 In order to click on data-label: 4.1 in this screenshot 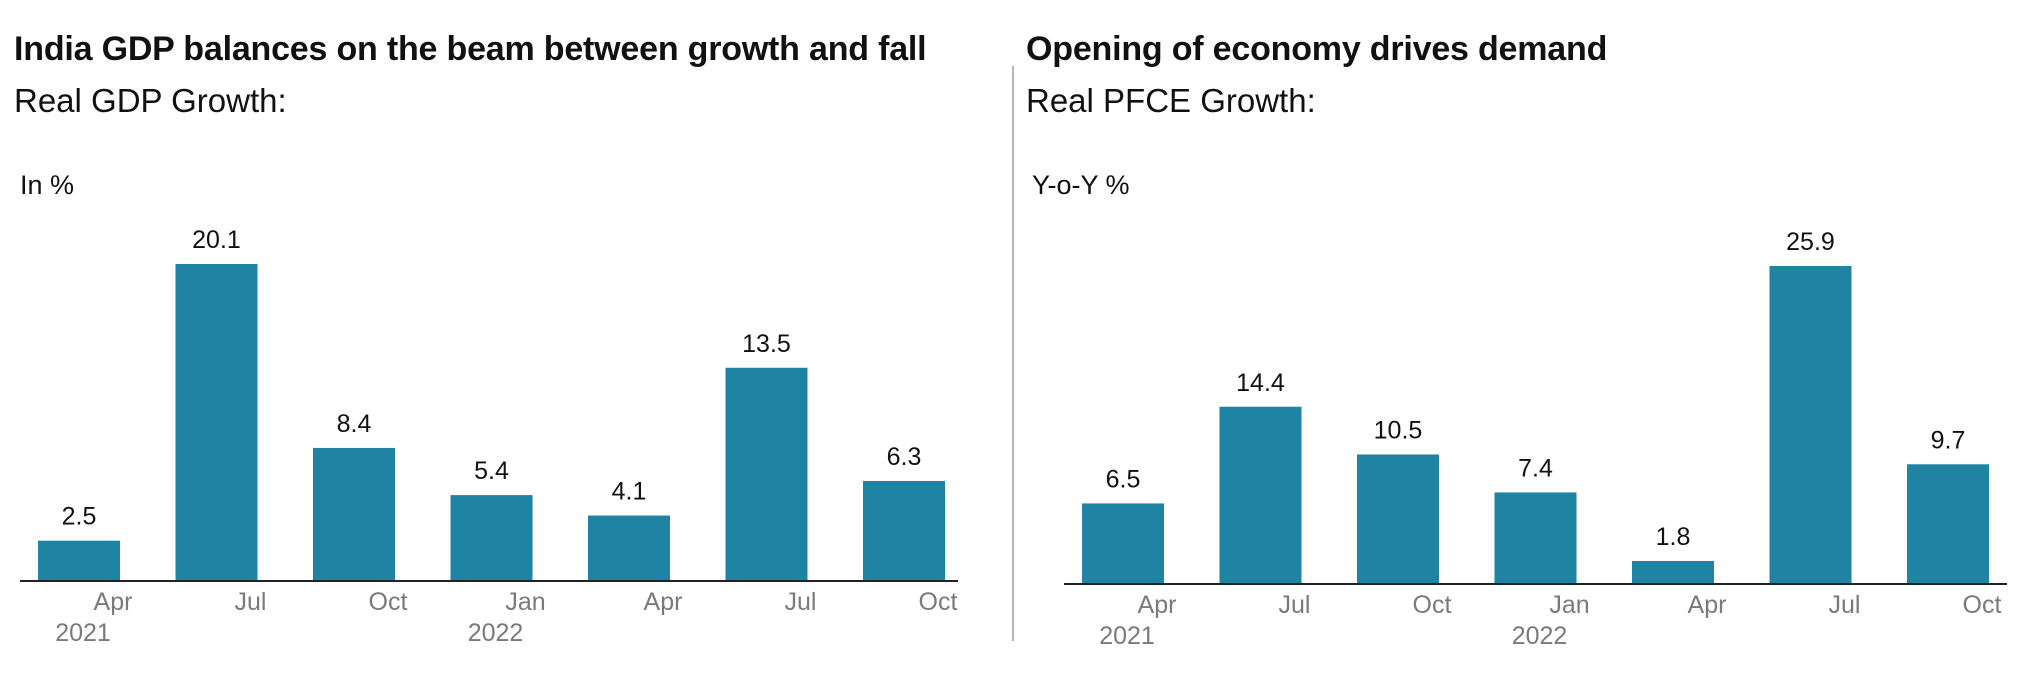, I will do `click(629, 492)`.